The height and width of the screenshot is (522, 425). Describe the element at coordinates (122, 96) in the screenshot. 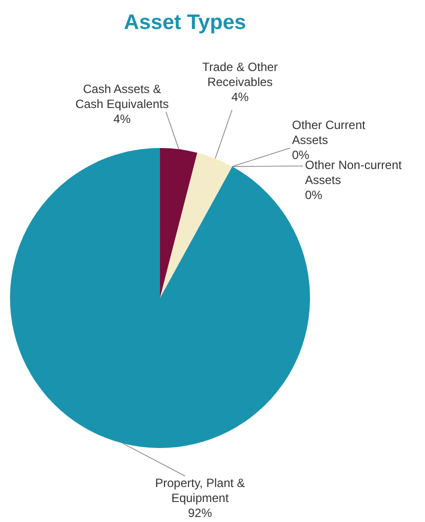

I see `slice-label: Cash Assets & Cash Equivalents` at that location.